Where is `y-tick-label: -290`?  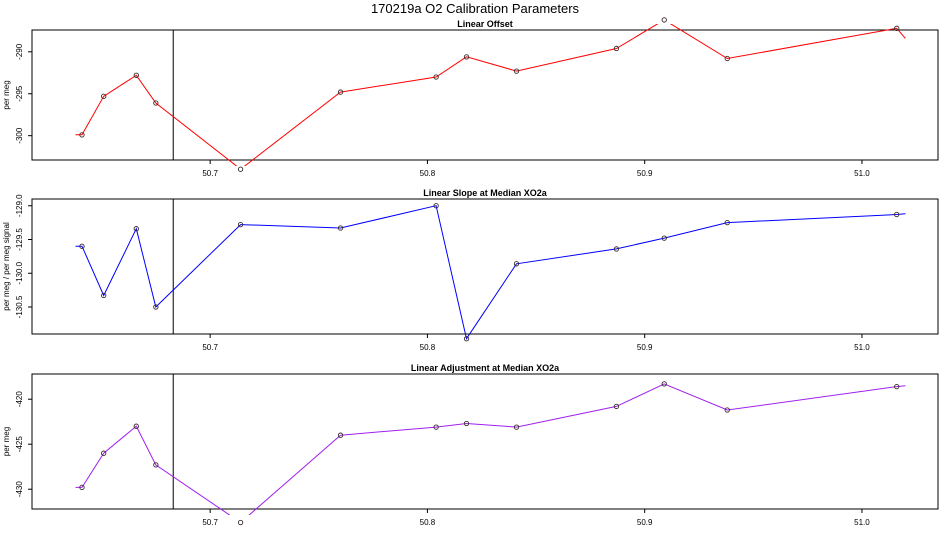
y-tick-label: -290 is located at coordinates (19, 51).